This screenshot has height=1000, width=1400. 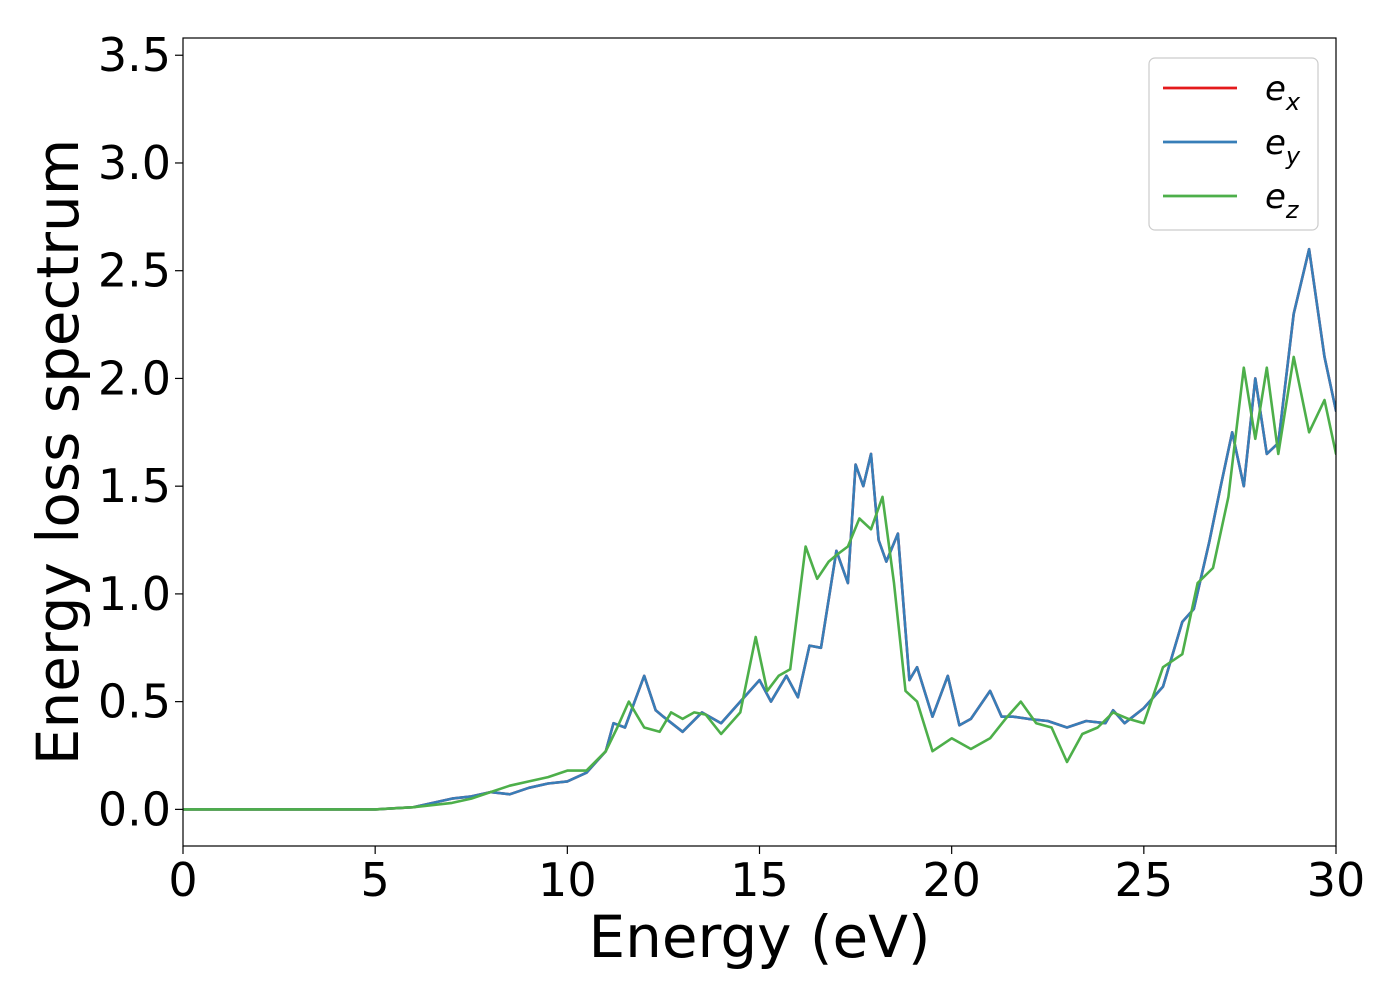 What do you see at coordinates (134, 55) in the screenshot?
I see `y-tick-label: 3.5` at bounding box center [134, 55].